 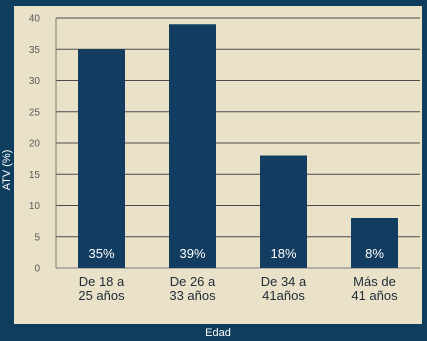 I want to click on y-tick-label: 25, so click(x=35, y=112).